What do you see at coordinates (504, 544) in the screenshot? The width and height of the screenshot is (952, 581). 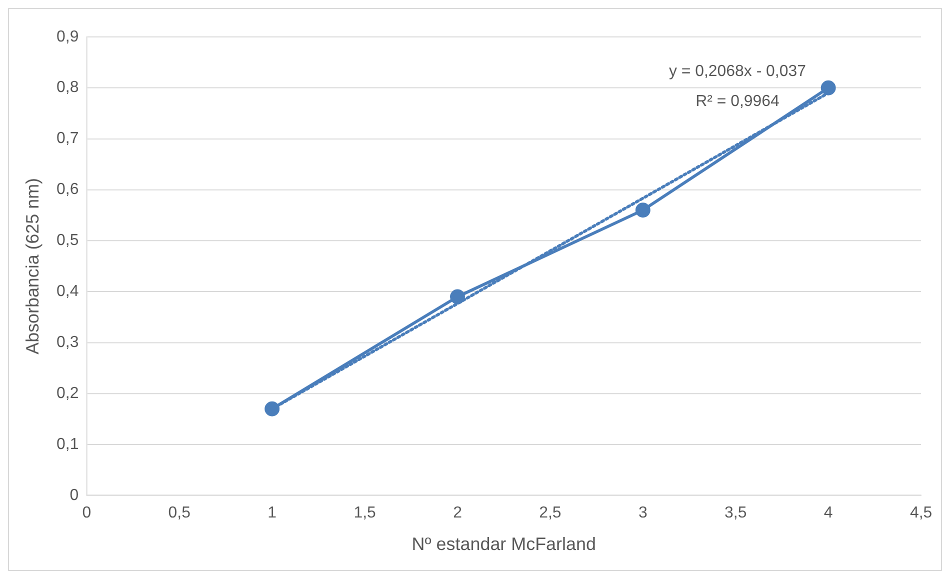 I see `x-axis-title: Nº estandar McFarland` at bounding box center [504, 544].